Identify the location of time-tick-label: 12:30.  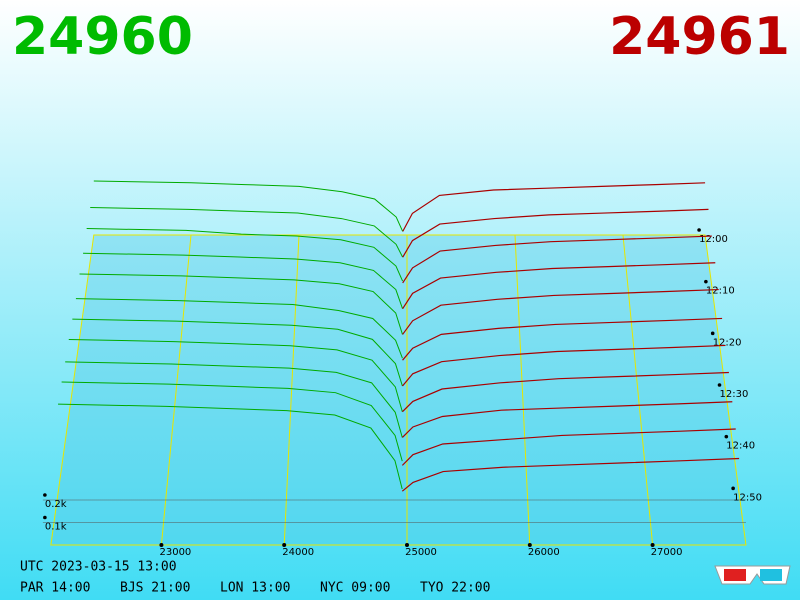
(734, 394).